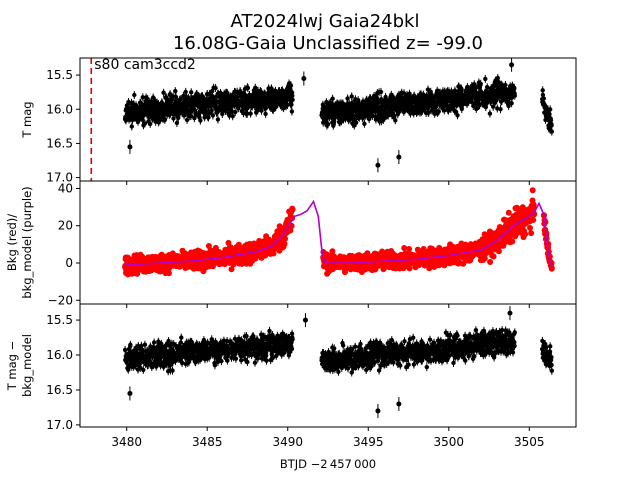 The width and height of the screenshot is (640, 480). What do you see at coordinates (328, 464) in the screenshot?
I see `x-axis-label: BTJD −2 457 000` at bounding box center [328, 464].